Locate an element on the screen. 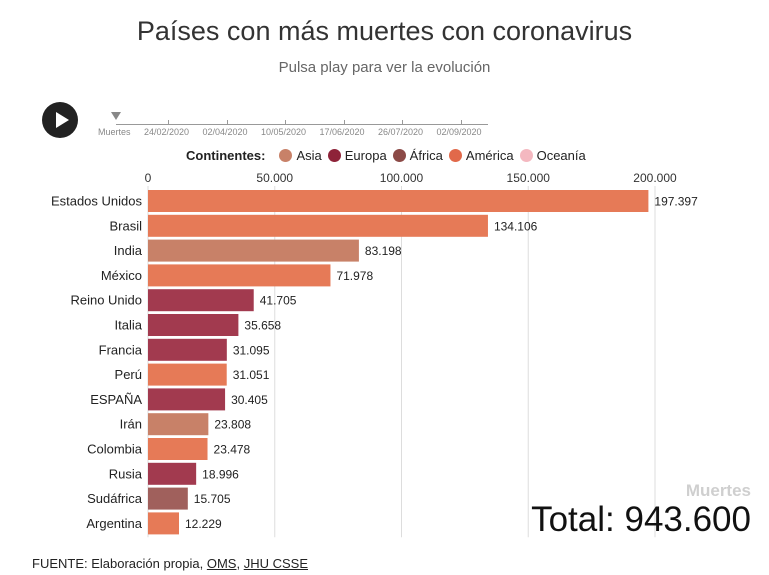 The height and width of the screenshot is (575, 769). source-link-jhu: JHU CSSE is located at coordinates (276, 563).